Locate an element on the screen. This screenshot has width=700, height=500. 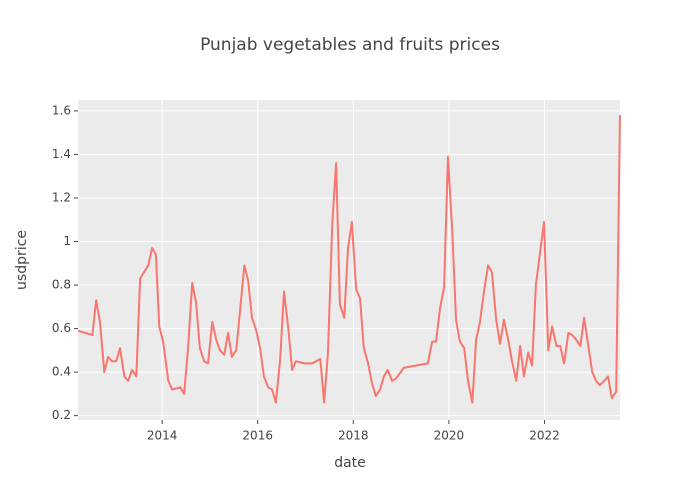
y-tick-label: 1.4 is located at coordinates (61, 154).